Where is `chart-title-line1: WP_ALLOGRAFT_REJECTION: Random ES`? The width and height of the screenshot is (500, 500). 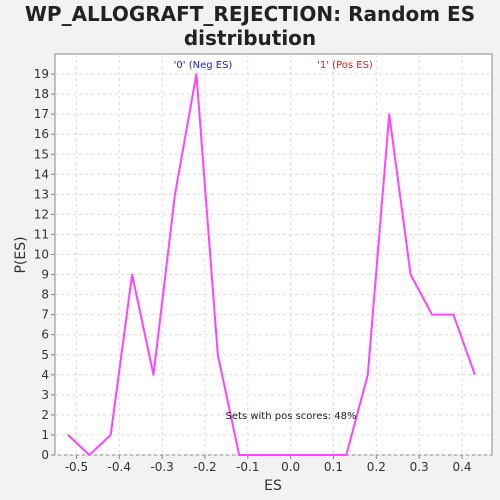
chart-title-line1: WP_ALLOGRAFT_REJECTION: Random ES is located at coordinates (250, 14).